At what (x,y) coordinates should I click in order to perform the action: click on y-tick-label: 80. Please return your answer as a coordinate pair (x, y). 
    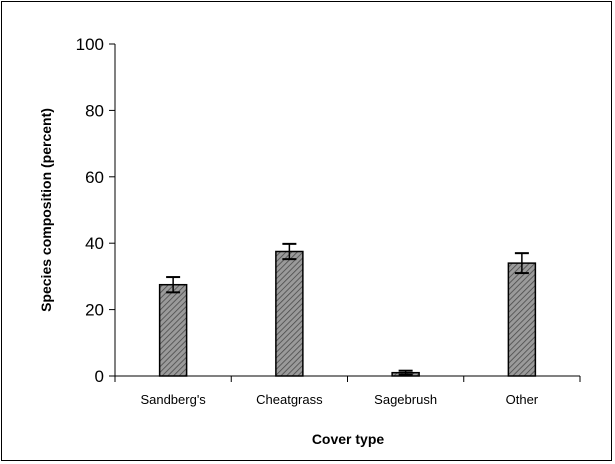
    Looking at the image, I should click on (94, 110).